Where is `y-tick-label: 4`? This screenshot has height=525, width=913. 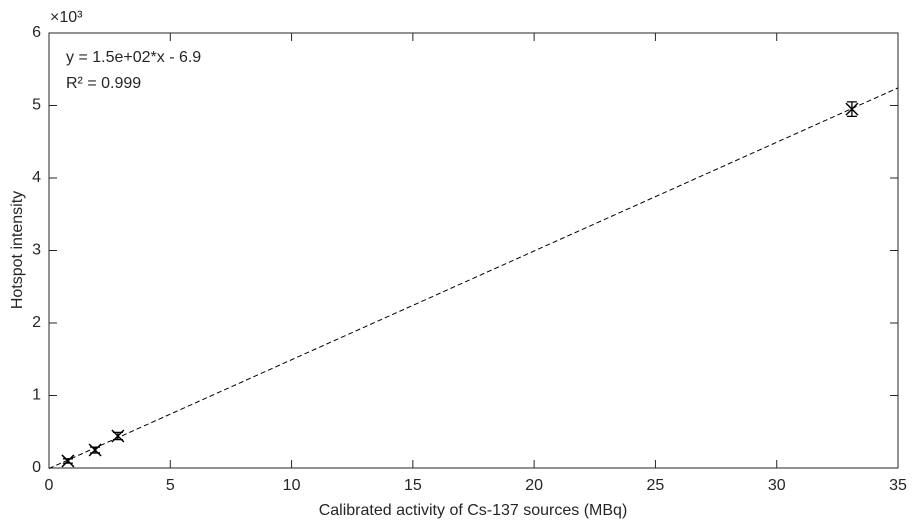
y-tick-label: 4 is located at coordinates (36, 177).